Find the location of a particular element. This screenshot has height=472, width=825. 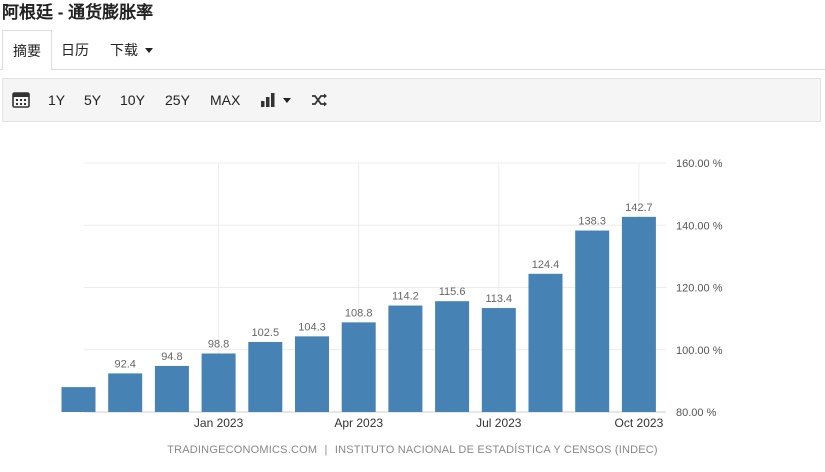

tab-bar: 摘要 日历 下载 is located at coordinates (412, 50).